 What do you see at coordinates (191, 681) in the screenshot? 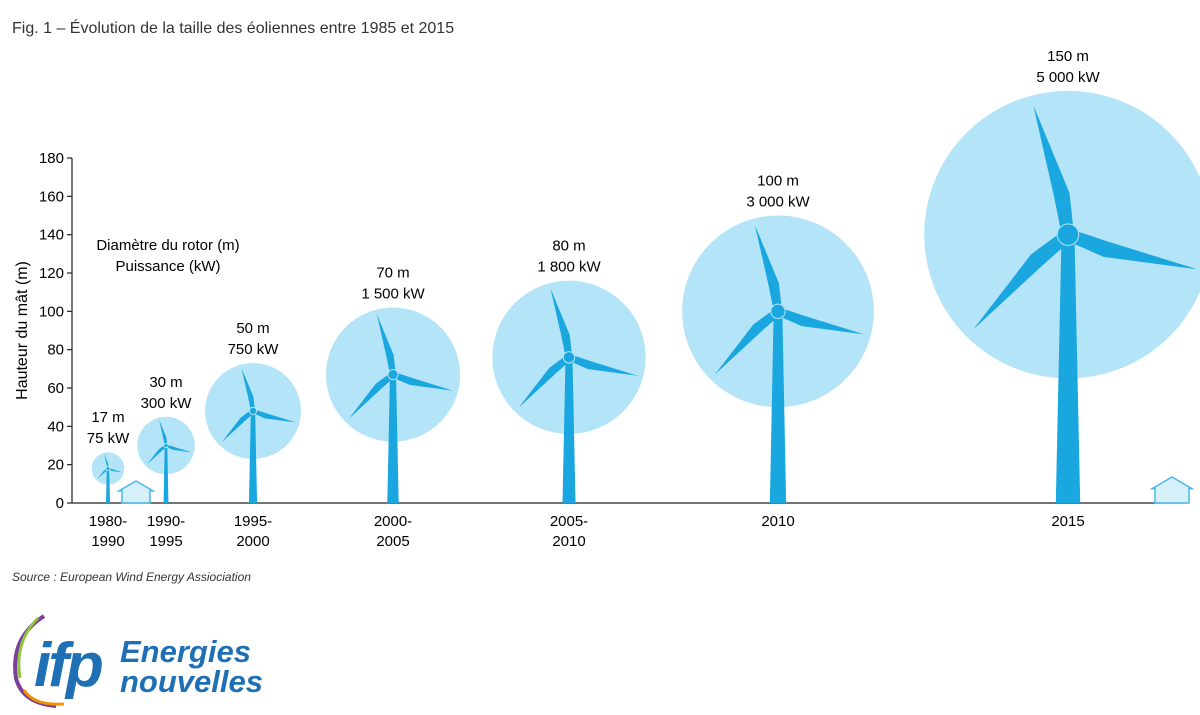
I see `logo-line2: nouvelles` at bounding box center [191, 681].